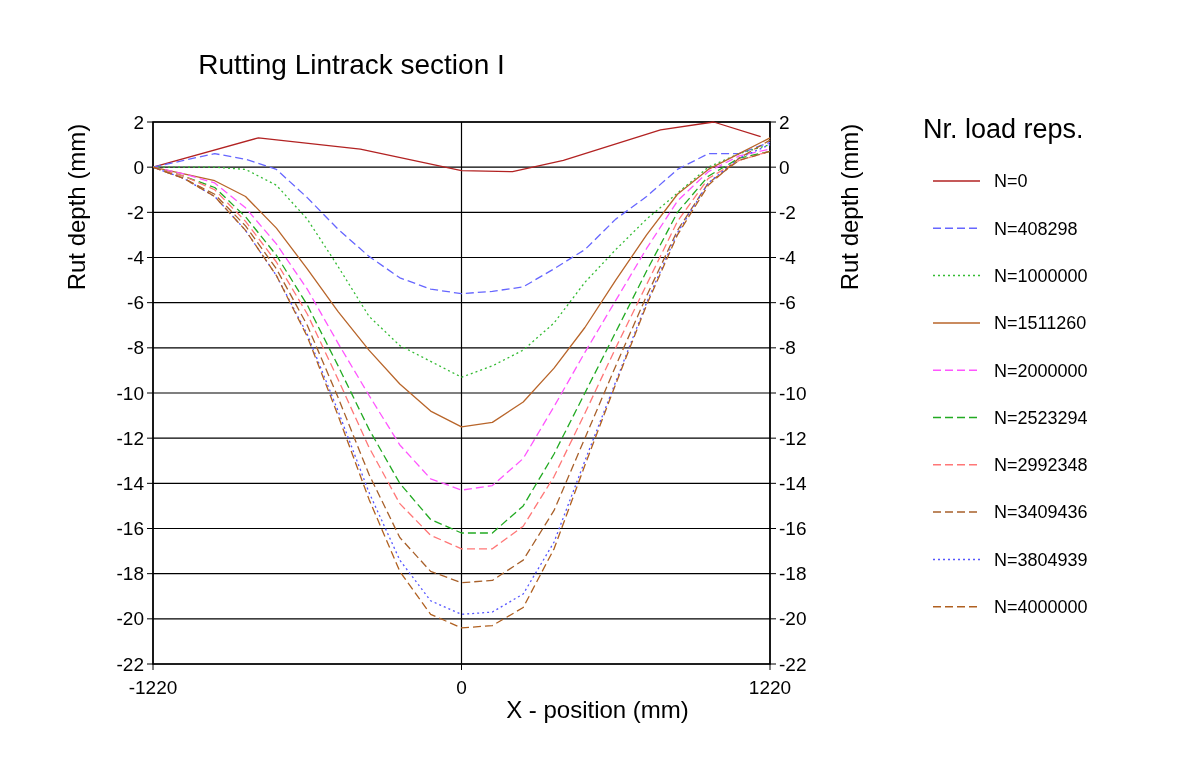  What do you see at coordinates (788, 258) in the screenshot?
I see `y2-tick-label: -4` at bounding box center [788, 258].